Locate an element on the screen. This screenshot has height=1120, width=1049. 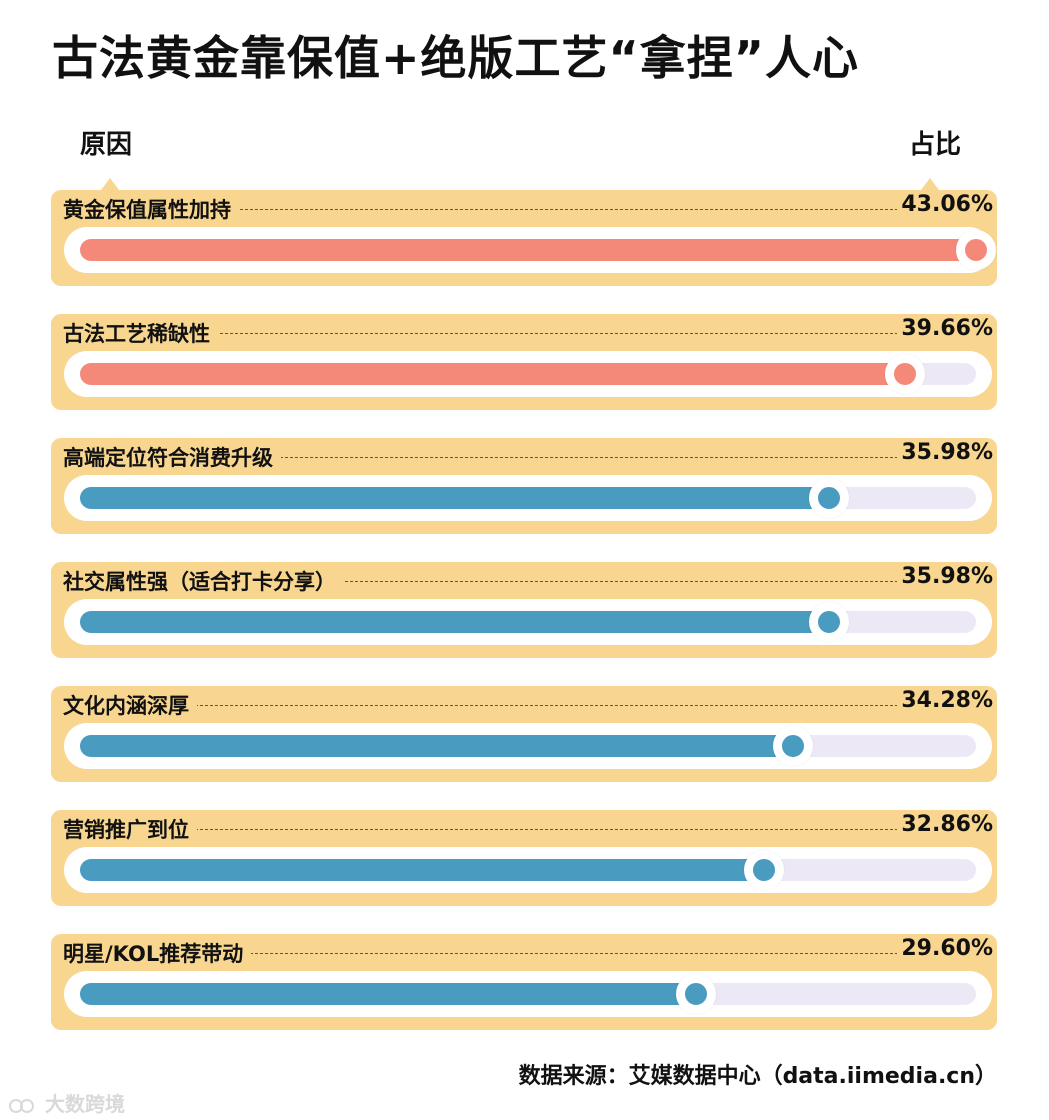
bar-card: 古法工艺稀缺性 39.66% is located at coordinates (524, 362).